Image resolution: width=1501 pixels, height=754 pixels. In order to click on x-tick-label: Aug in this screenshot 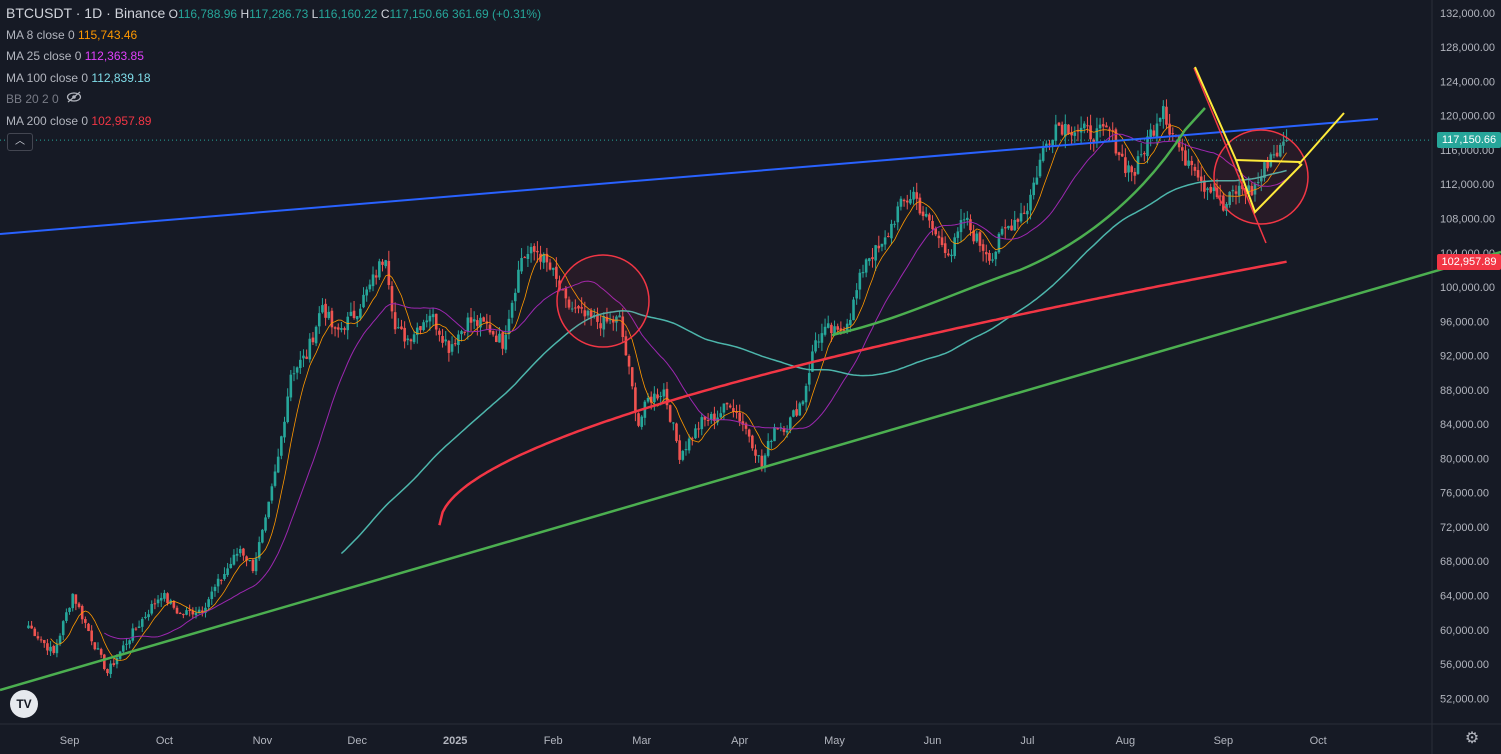, I will do `click(1126, 741)`.